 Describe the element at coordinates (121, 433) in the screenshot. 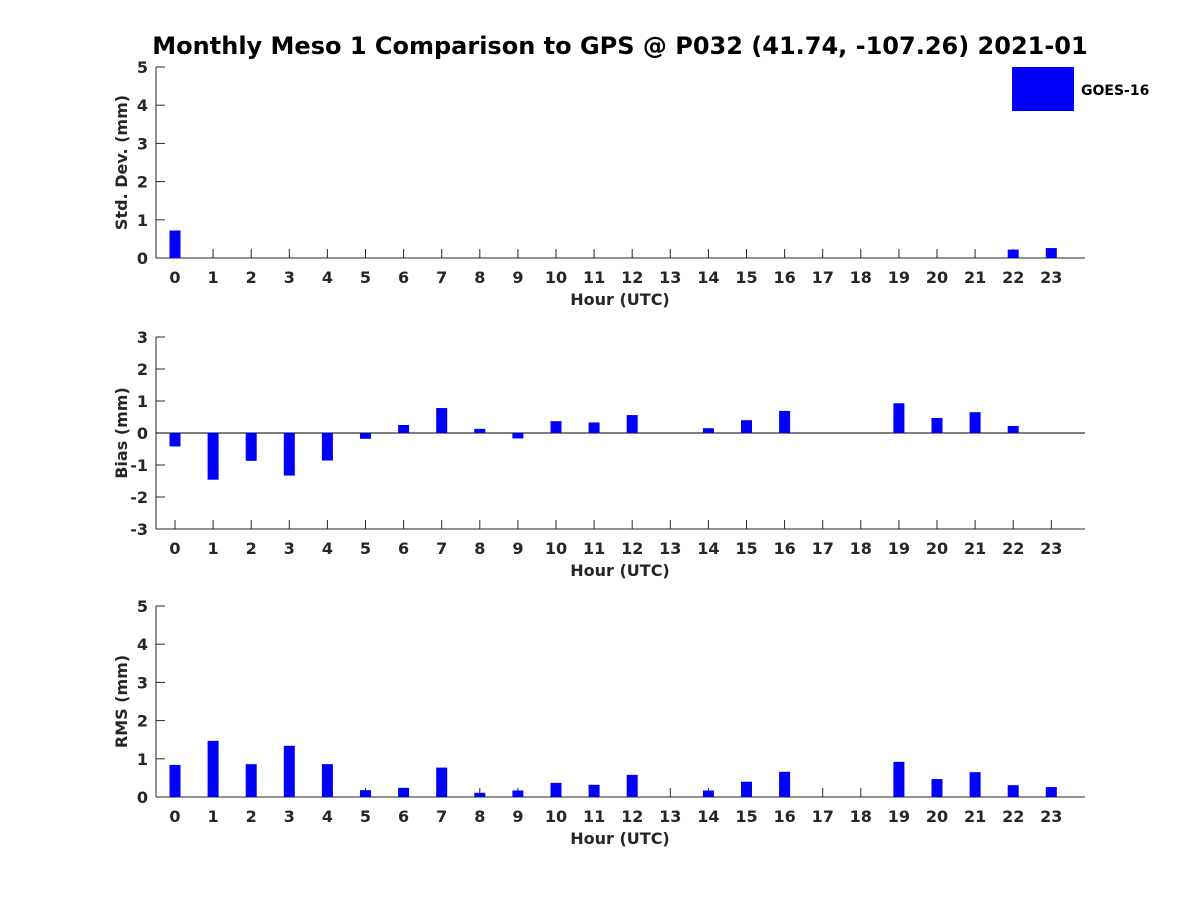

I see `y-axis-label: Bias (mm)` at that location.